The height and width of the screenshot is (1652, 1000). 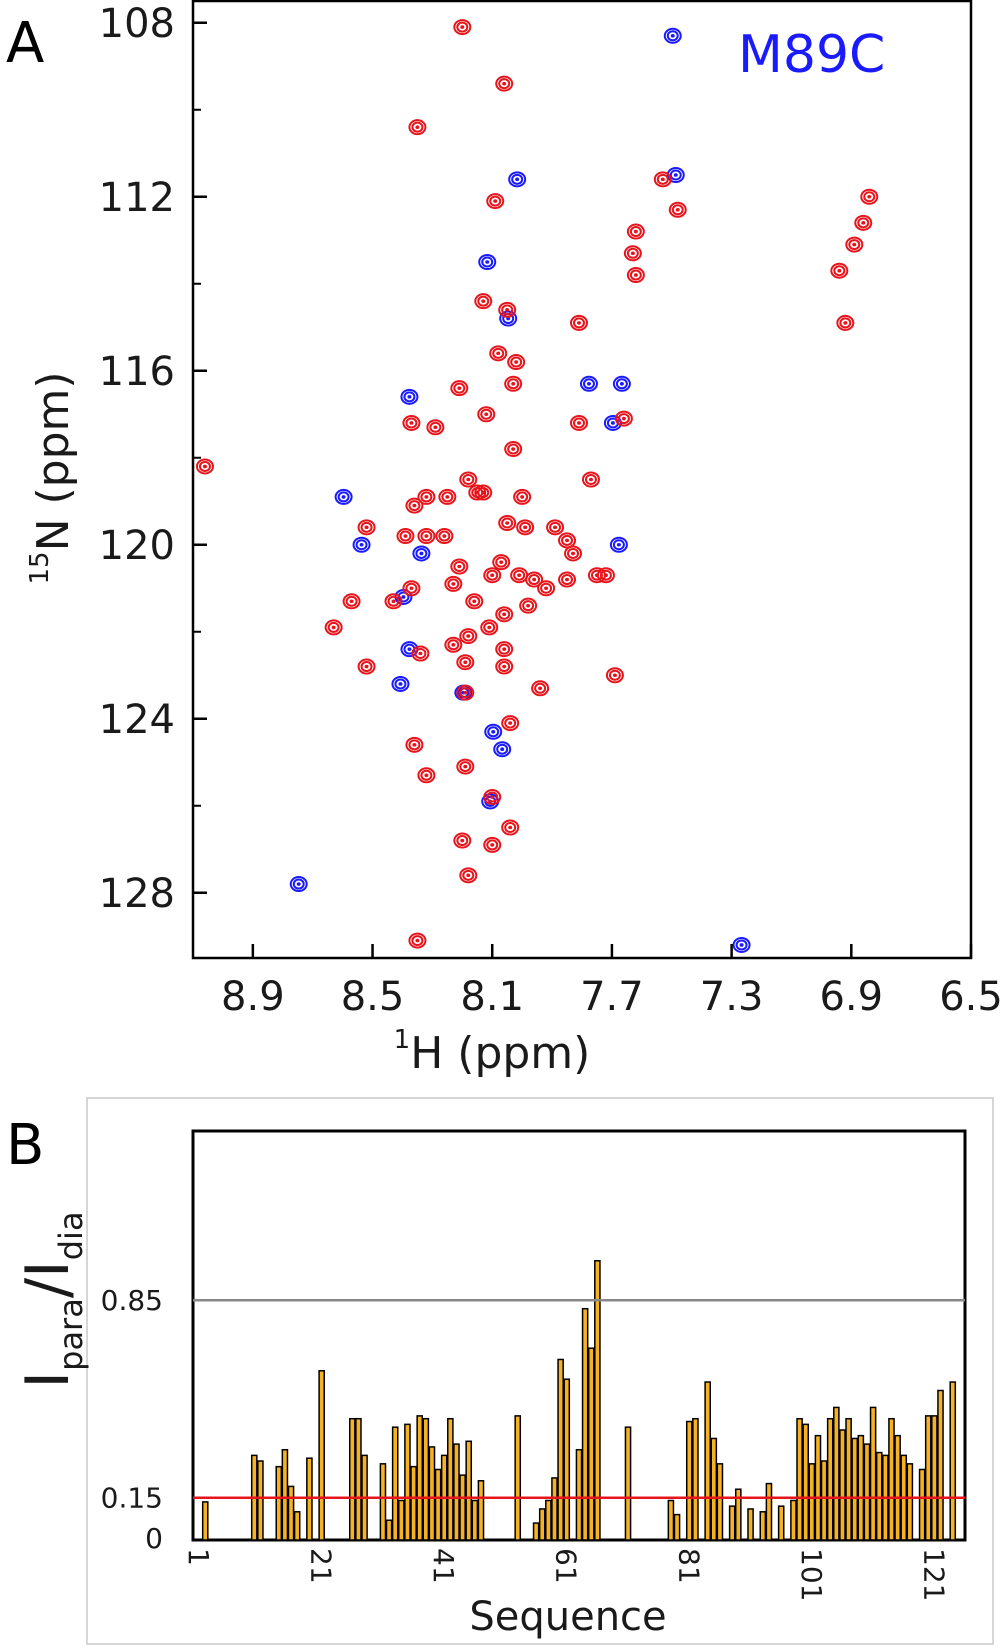 I want to click on panel-a-x-ticks: 8.9 8.5 8.1 7.7 7.3 6.9 6.5, so click(x=610, y=982).